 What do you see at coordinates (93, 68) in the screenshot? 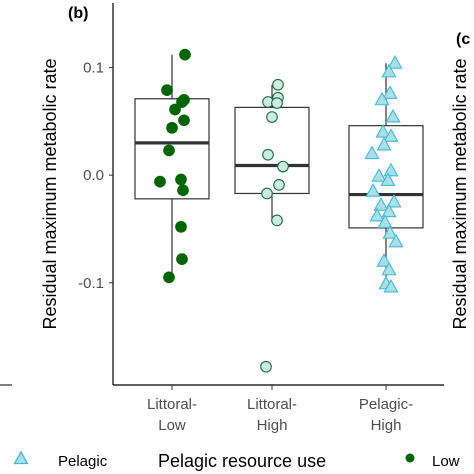
I see `y-tick-label: 0.1` at bounding box center [93, 68].